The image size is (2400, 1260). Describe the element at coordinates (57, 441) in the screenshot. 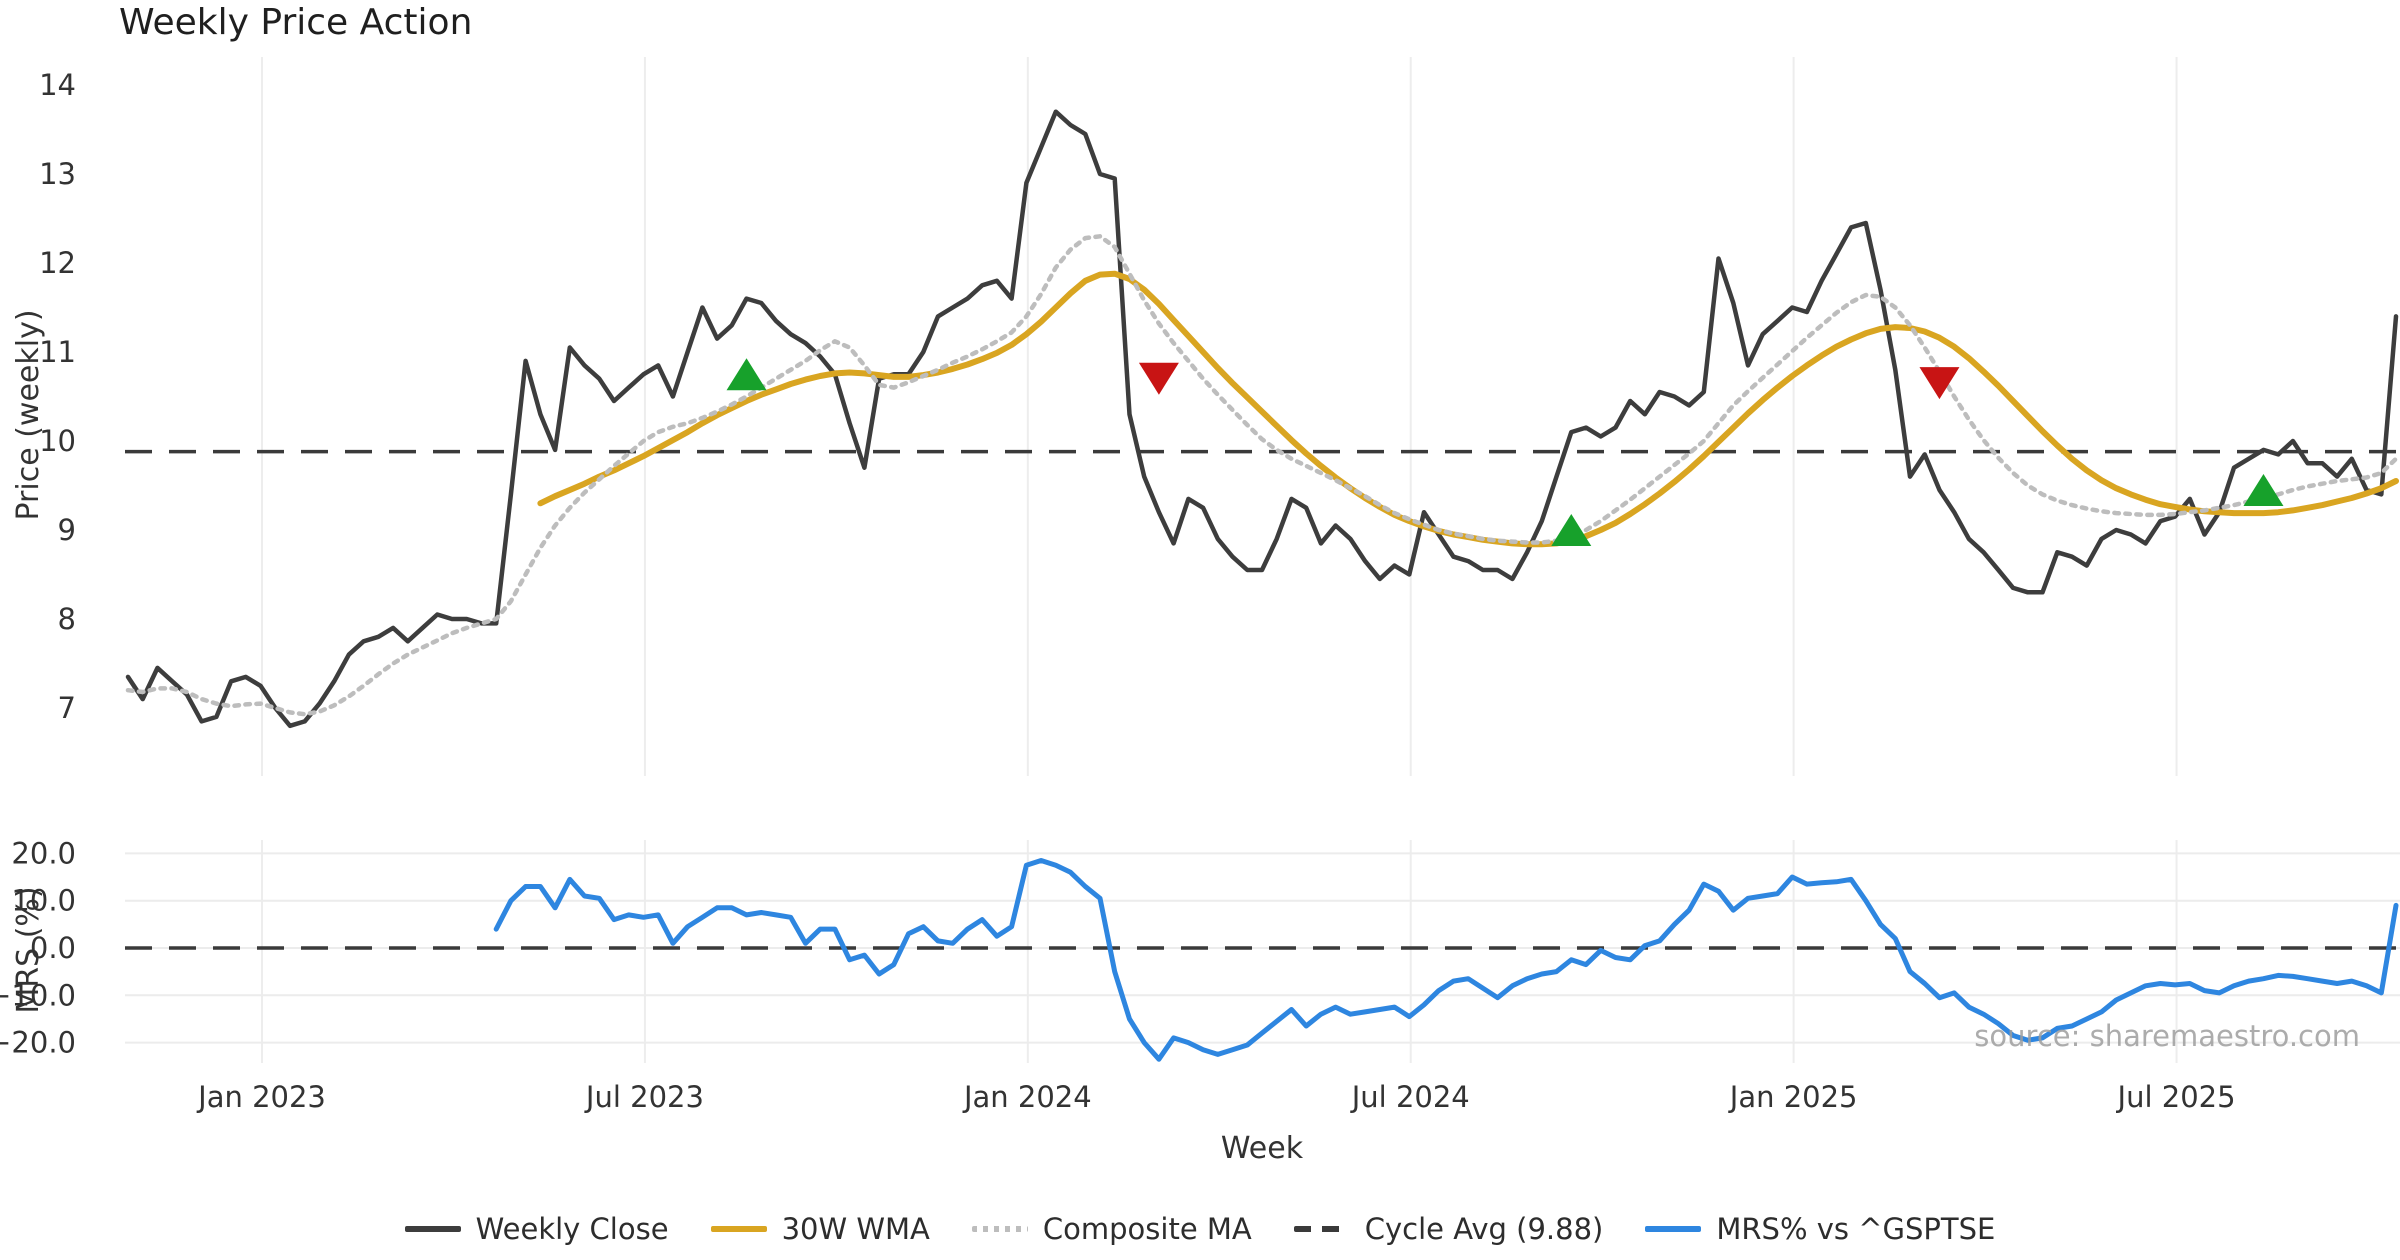

I see `price-ytick-label: 10` at that location.